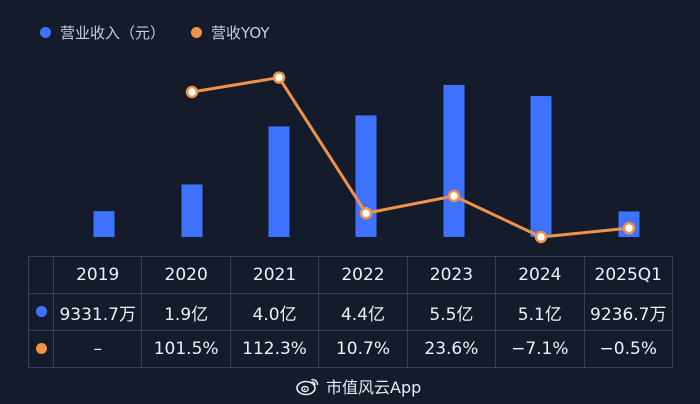 The width and height of the screenshot is (700, 404). Describe the element at coordinates (374, 387) in the screenshot. I see `watermark-text: 市值风云App` at that location.